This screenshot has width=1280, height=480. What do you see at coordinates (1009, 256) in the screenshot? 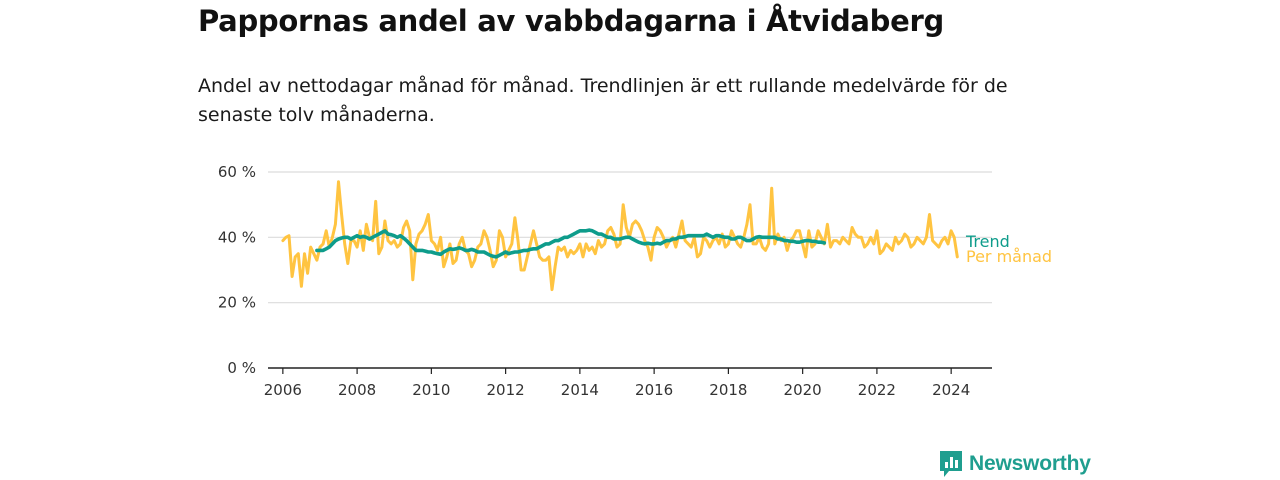
I see `legend-monthly-label: Per månad` at bounding box center [1009, 256].